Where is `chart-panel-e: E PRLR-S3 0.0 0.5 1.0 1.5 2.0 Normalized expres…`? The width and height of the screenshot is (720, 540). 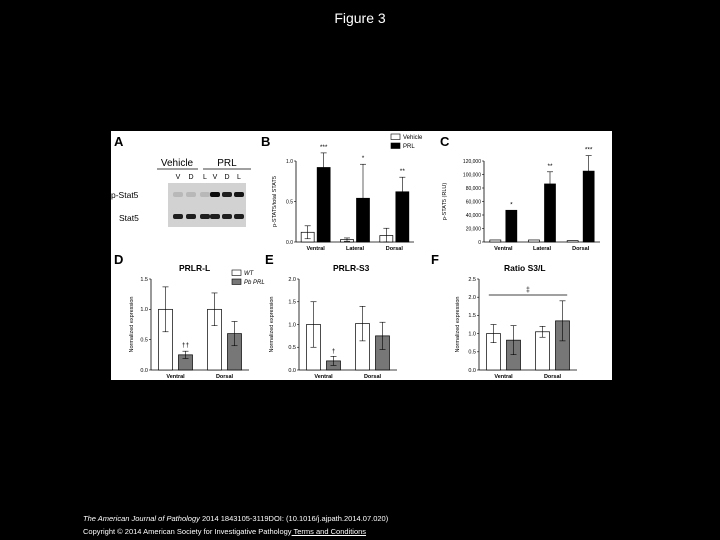 chart-panel-e: E PRLR-S3 0.0 0.5 1.0 1.5 2.0 Normalized expres… is located at coordinates (331, 316).